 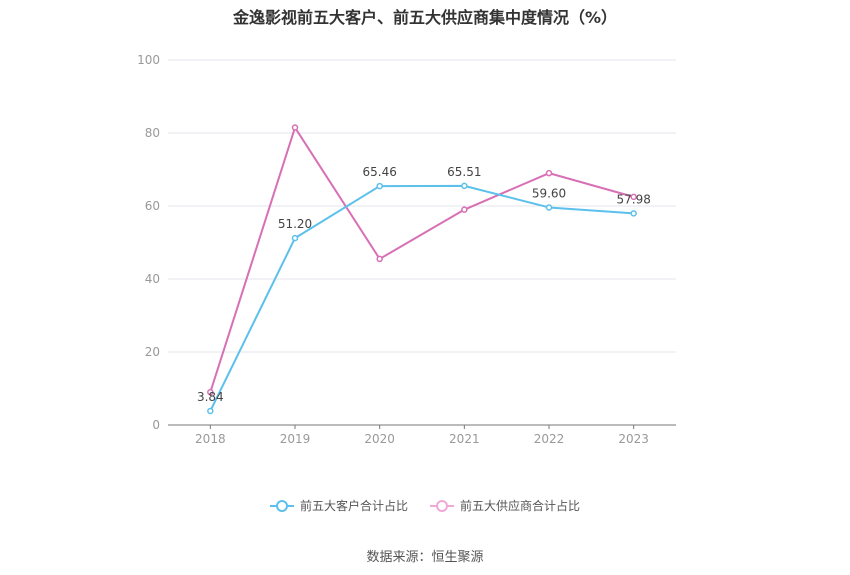 I want to click on y-tick-label: 100, so click(x=148, y=60).